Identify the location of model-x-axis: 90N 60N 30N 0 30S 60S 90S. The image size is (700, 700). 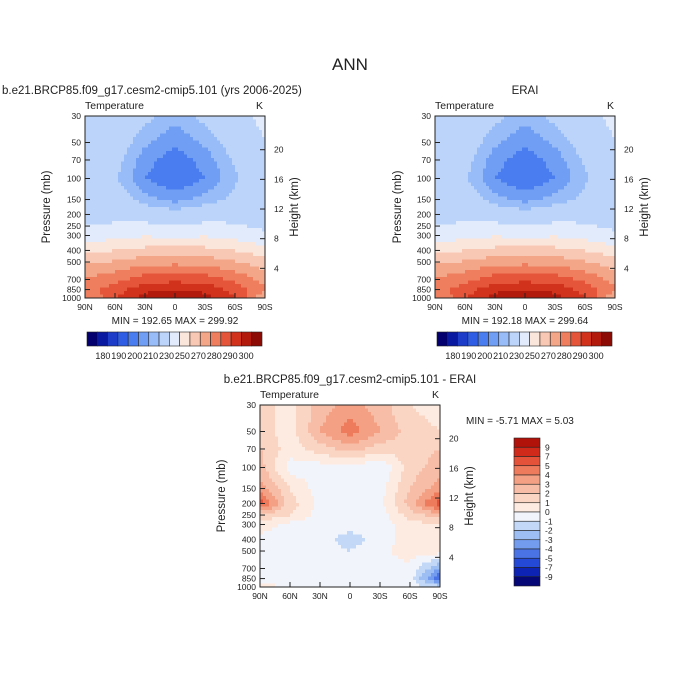
(175, 302).